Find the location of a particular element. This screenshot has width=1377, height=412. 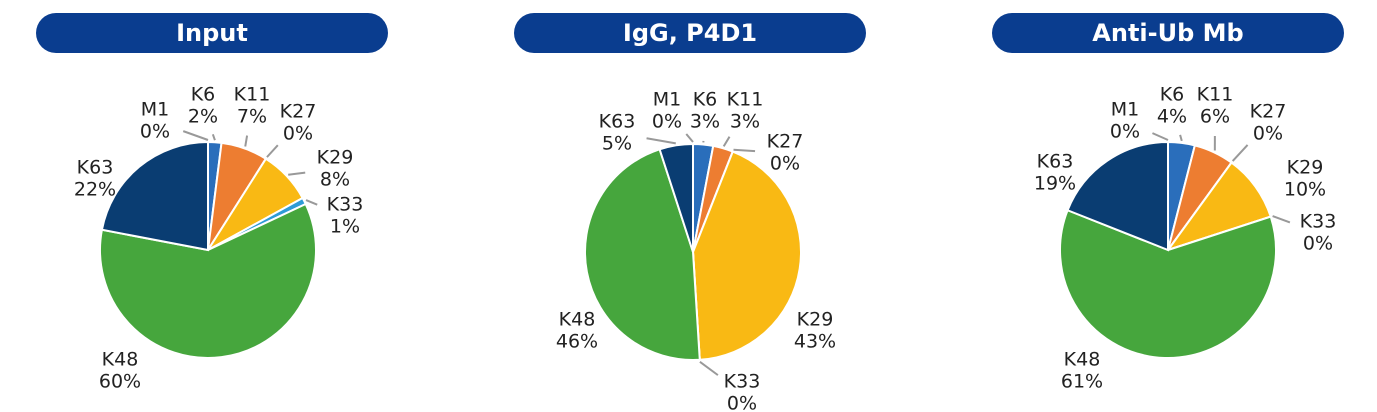

slice-value: 7% is located at coordinates (252, 117).